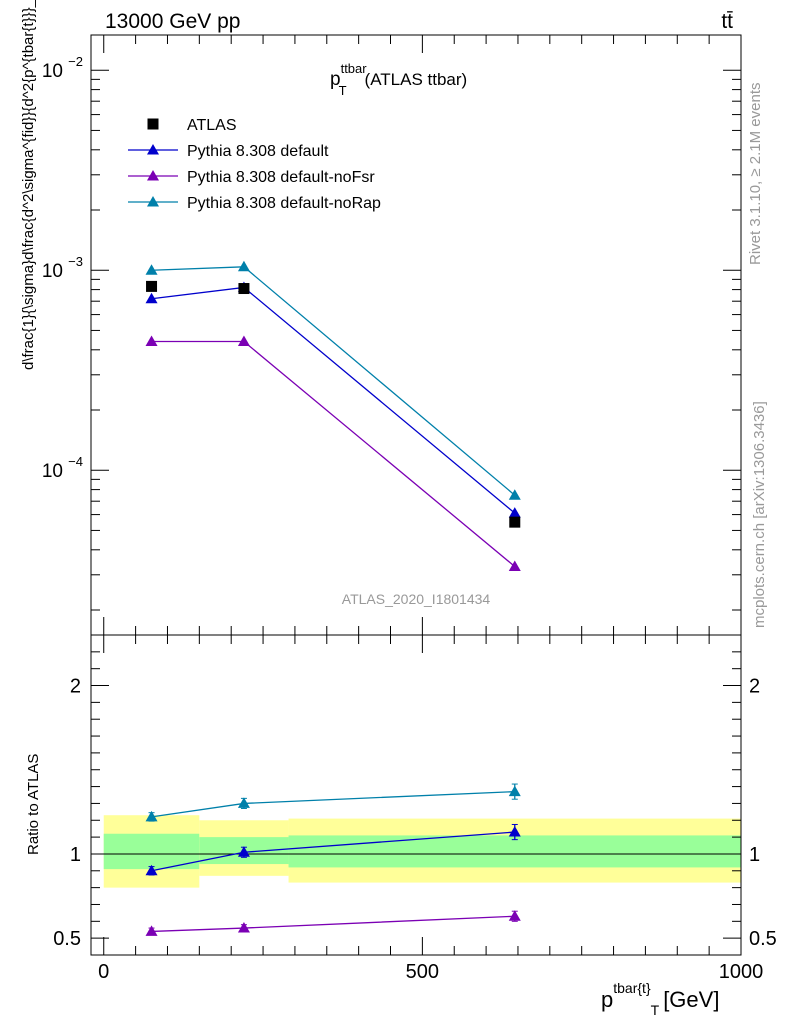  I want to click on legend-label: Pythia 8.308 default-noRap, so click(284, 203).